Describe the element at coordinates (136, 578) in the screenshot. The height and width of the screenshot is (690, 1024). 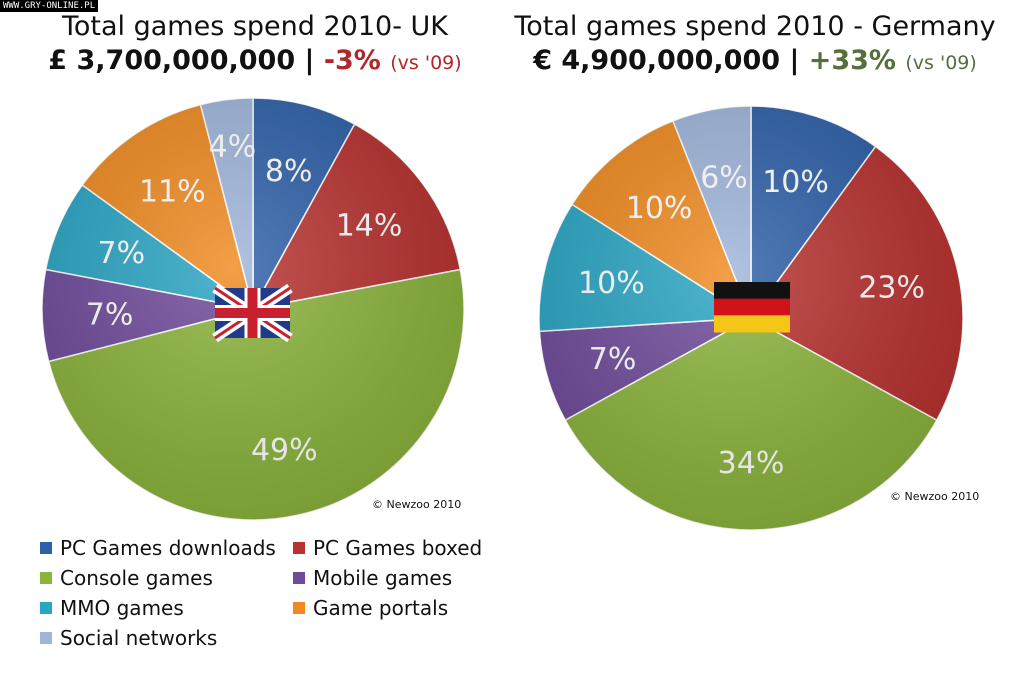
I see `legend-label: Console games` at that location.